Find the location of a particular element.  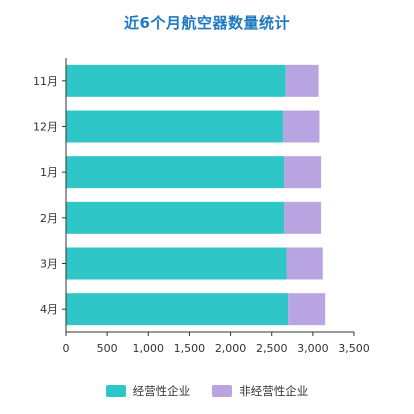

x-tick-label: 2,500 is located at coordinates (272, 348).